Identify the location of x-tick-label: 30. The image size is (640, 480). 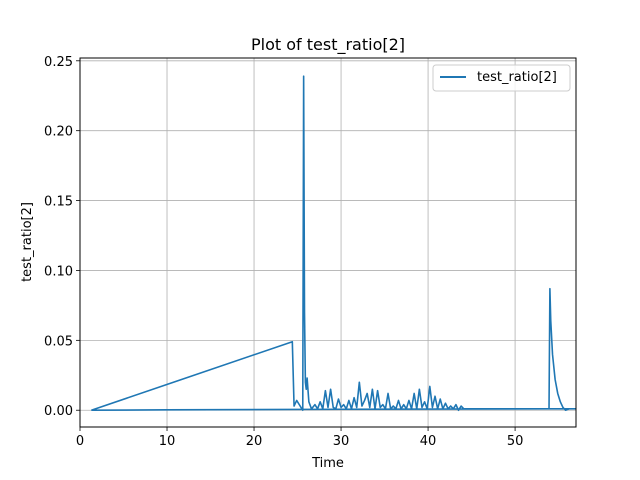
(341, 441).